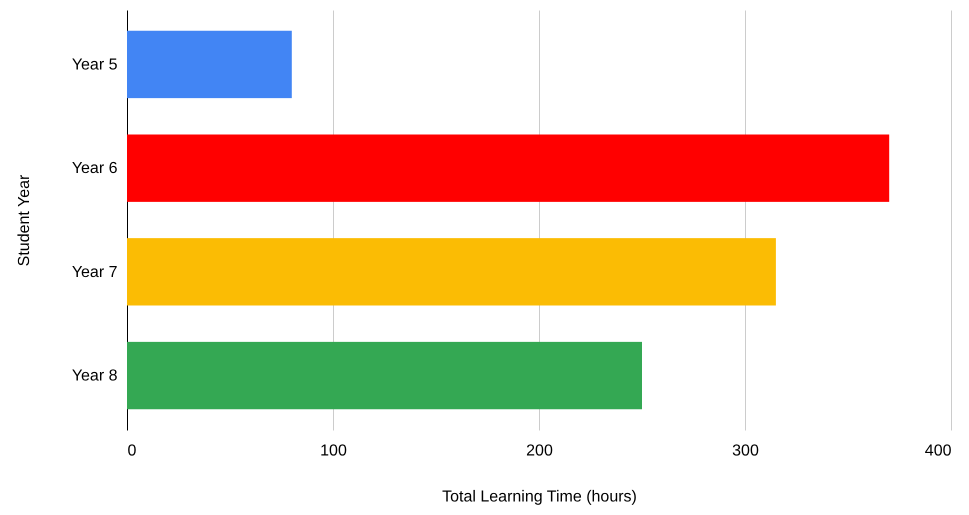 This screenshot has height=515, width=969. Describe the element at coordinates (95, 272) in the screenshot. I see `y-tick-label: Year 7` at that location.